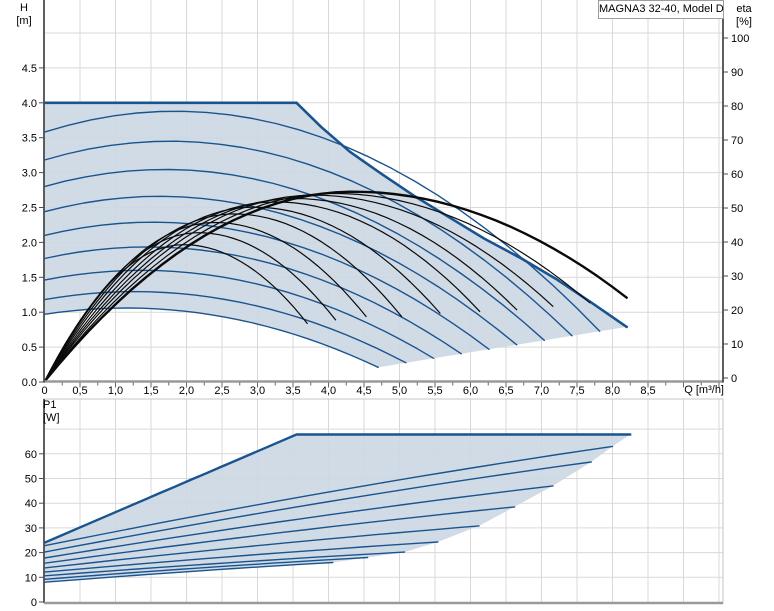 This screenshot has width=774, height=611. Describe the element at coordinates (328, 391) in the screenshot. I see `svg-text: 4,0` at that location.